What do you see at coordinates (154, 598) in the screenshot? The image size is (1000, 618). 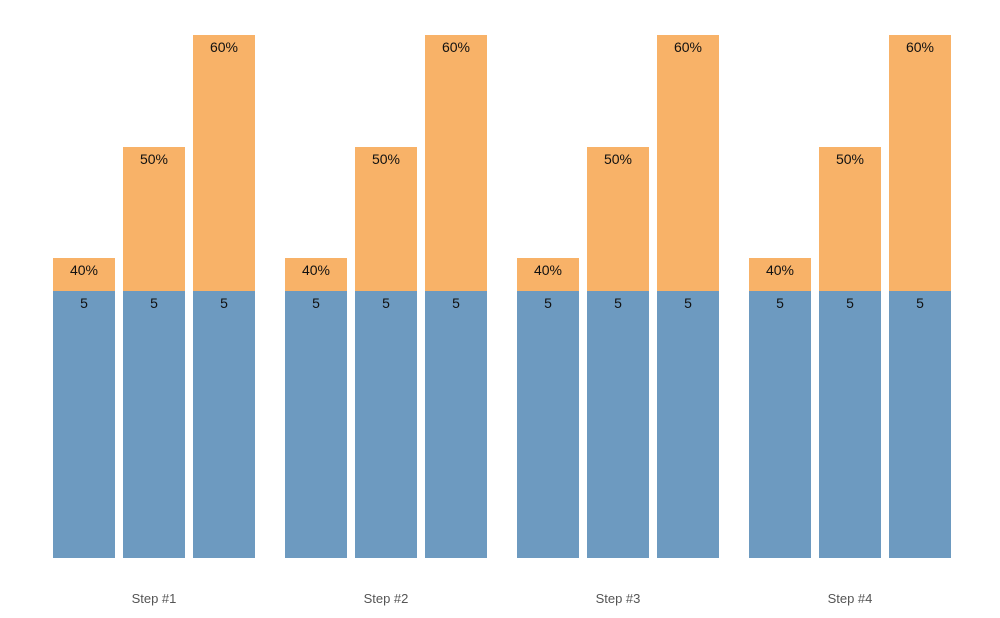 I see `category-label-step-1: Step #1` at bounding box center [154, 598].